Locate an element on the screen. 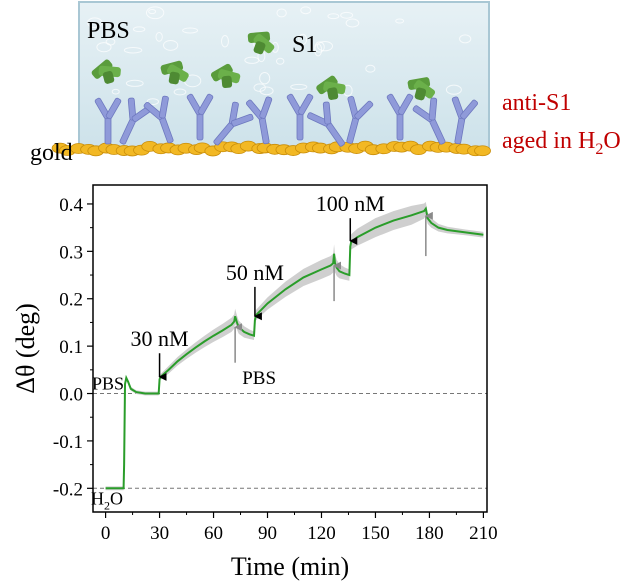 The height and width of the screenshot is (583, 638). antibody-label-line2: aged in H2O is located at coordinates (561, 143).